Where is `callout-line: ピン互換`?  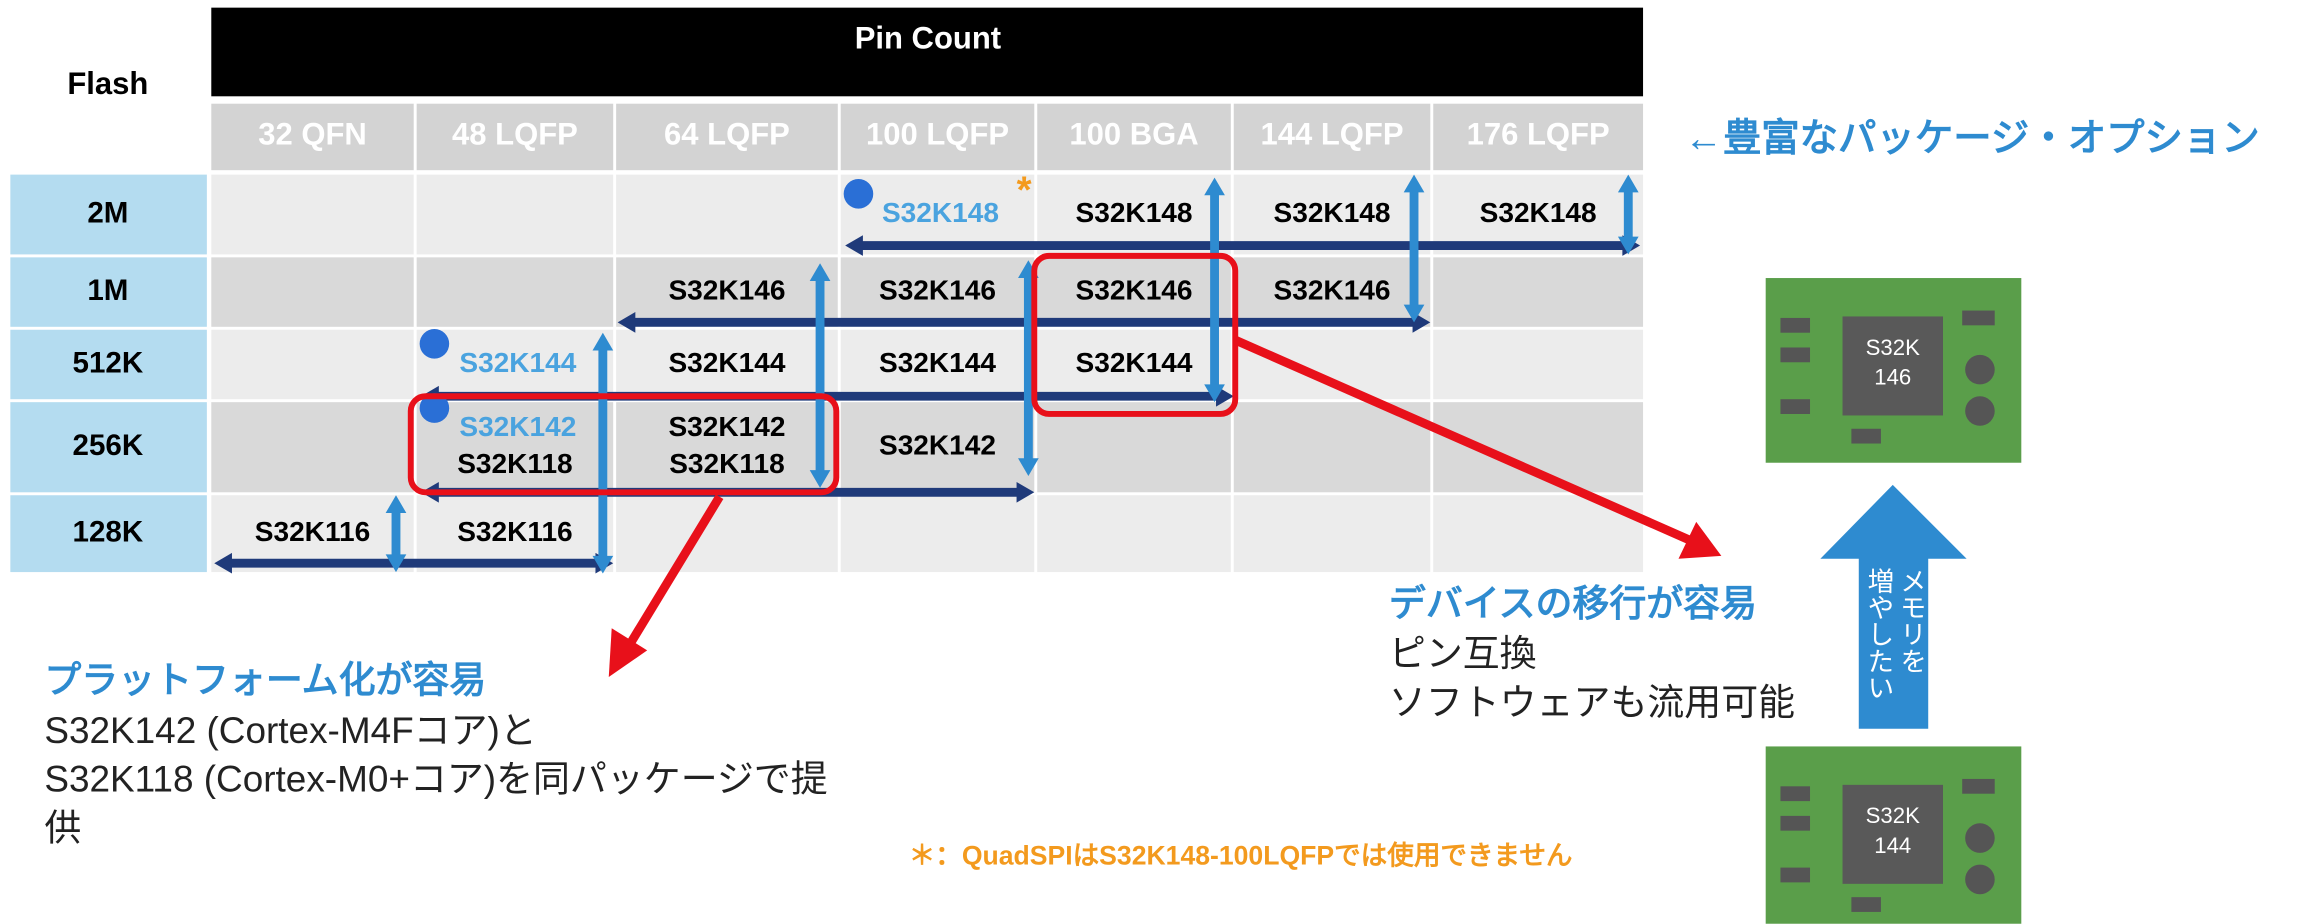
callout-line: ピン互換 is located at coordinates (1463, 653).